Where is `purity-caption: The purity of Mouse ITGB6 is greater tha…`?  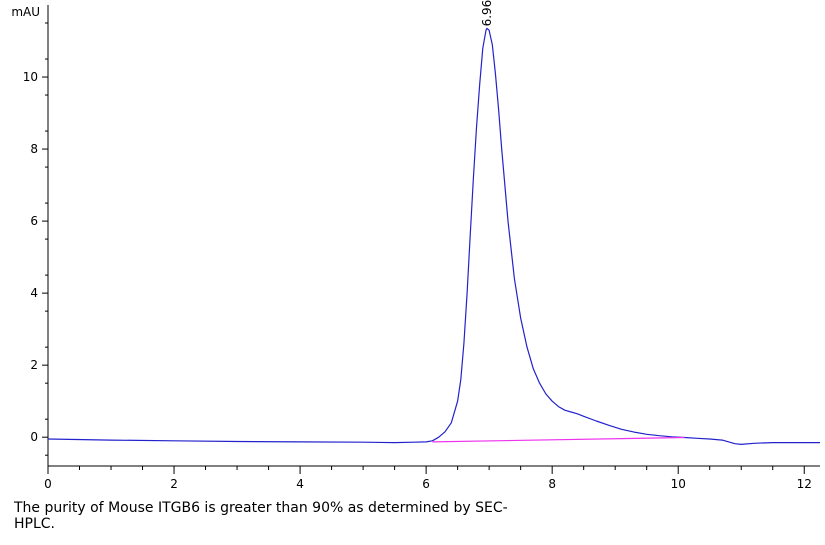
purity-caption: The purity of Mouse ITGB6 is greater tha… is located at coordinates (261, 516).